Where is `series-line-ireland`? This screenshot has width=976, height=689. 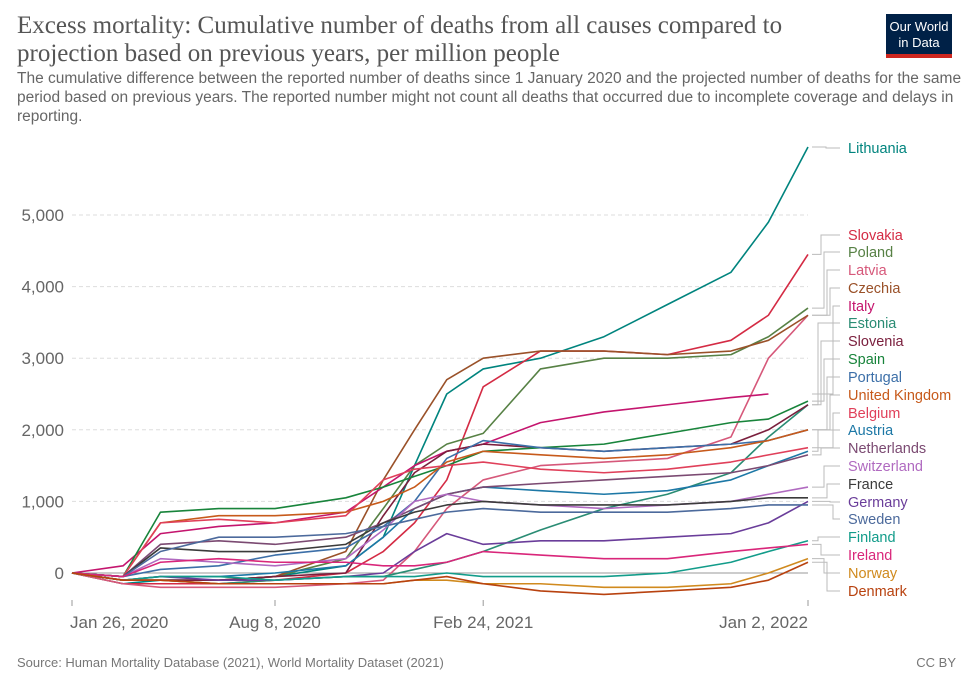
series-line-ireland is located at coordinates (440, 560).